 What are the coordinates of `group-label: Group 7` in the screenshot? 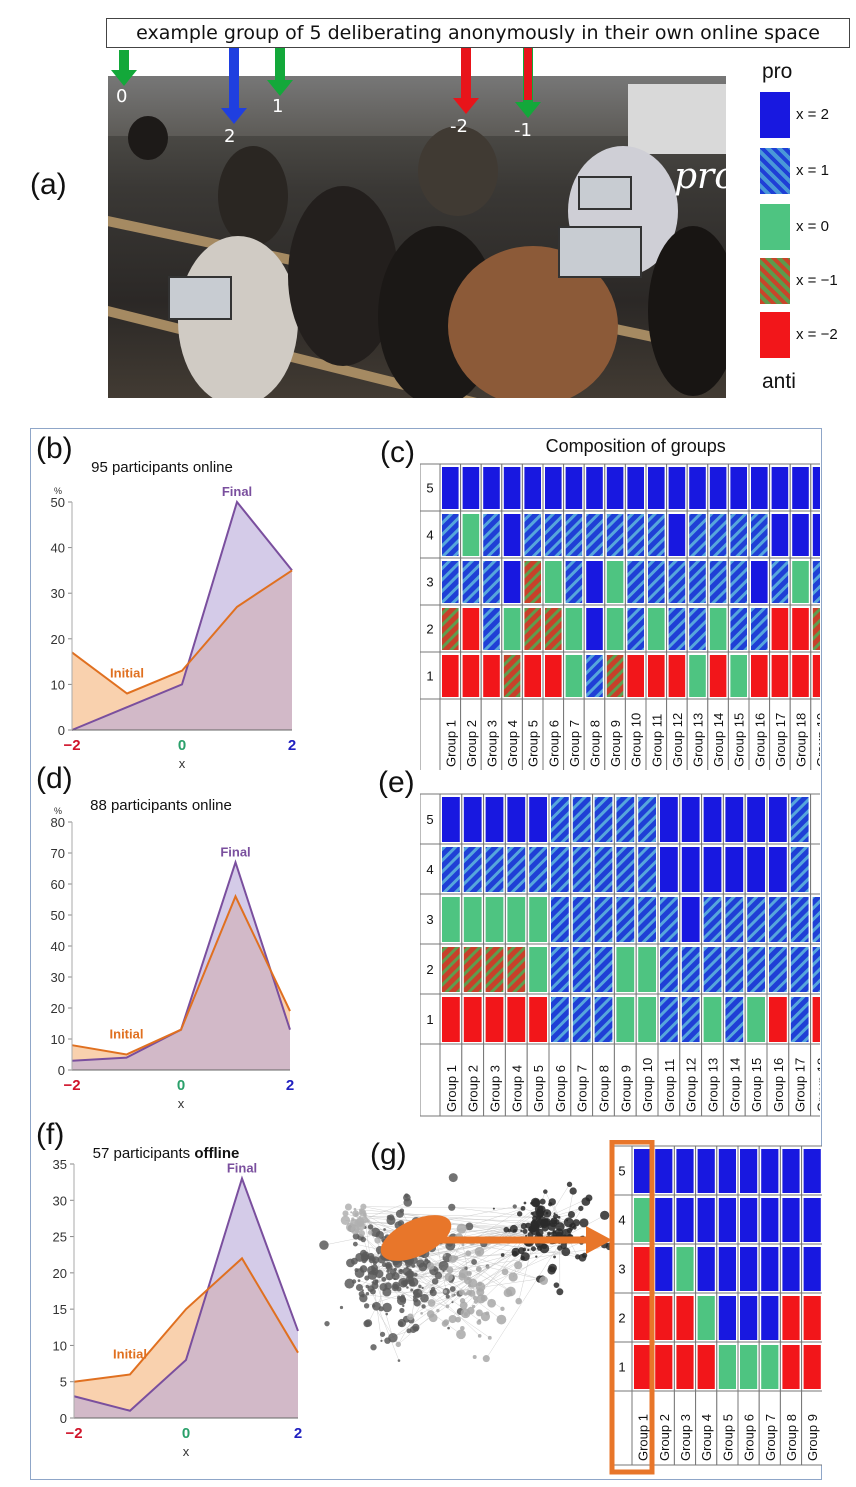 It's located at (770, 1437).